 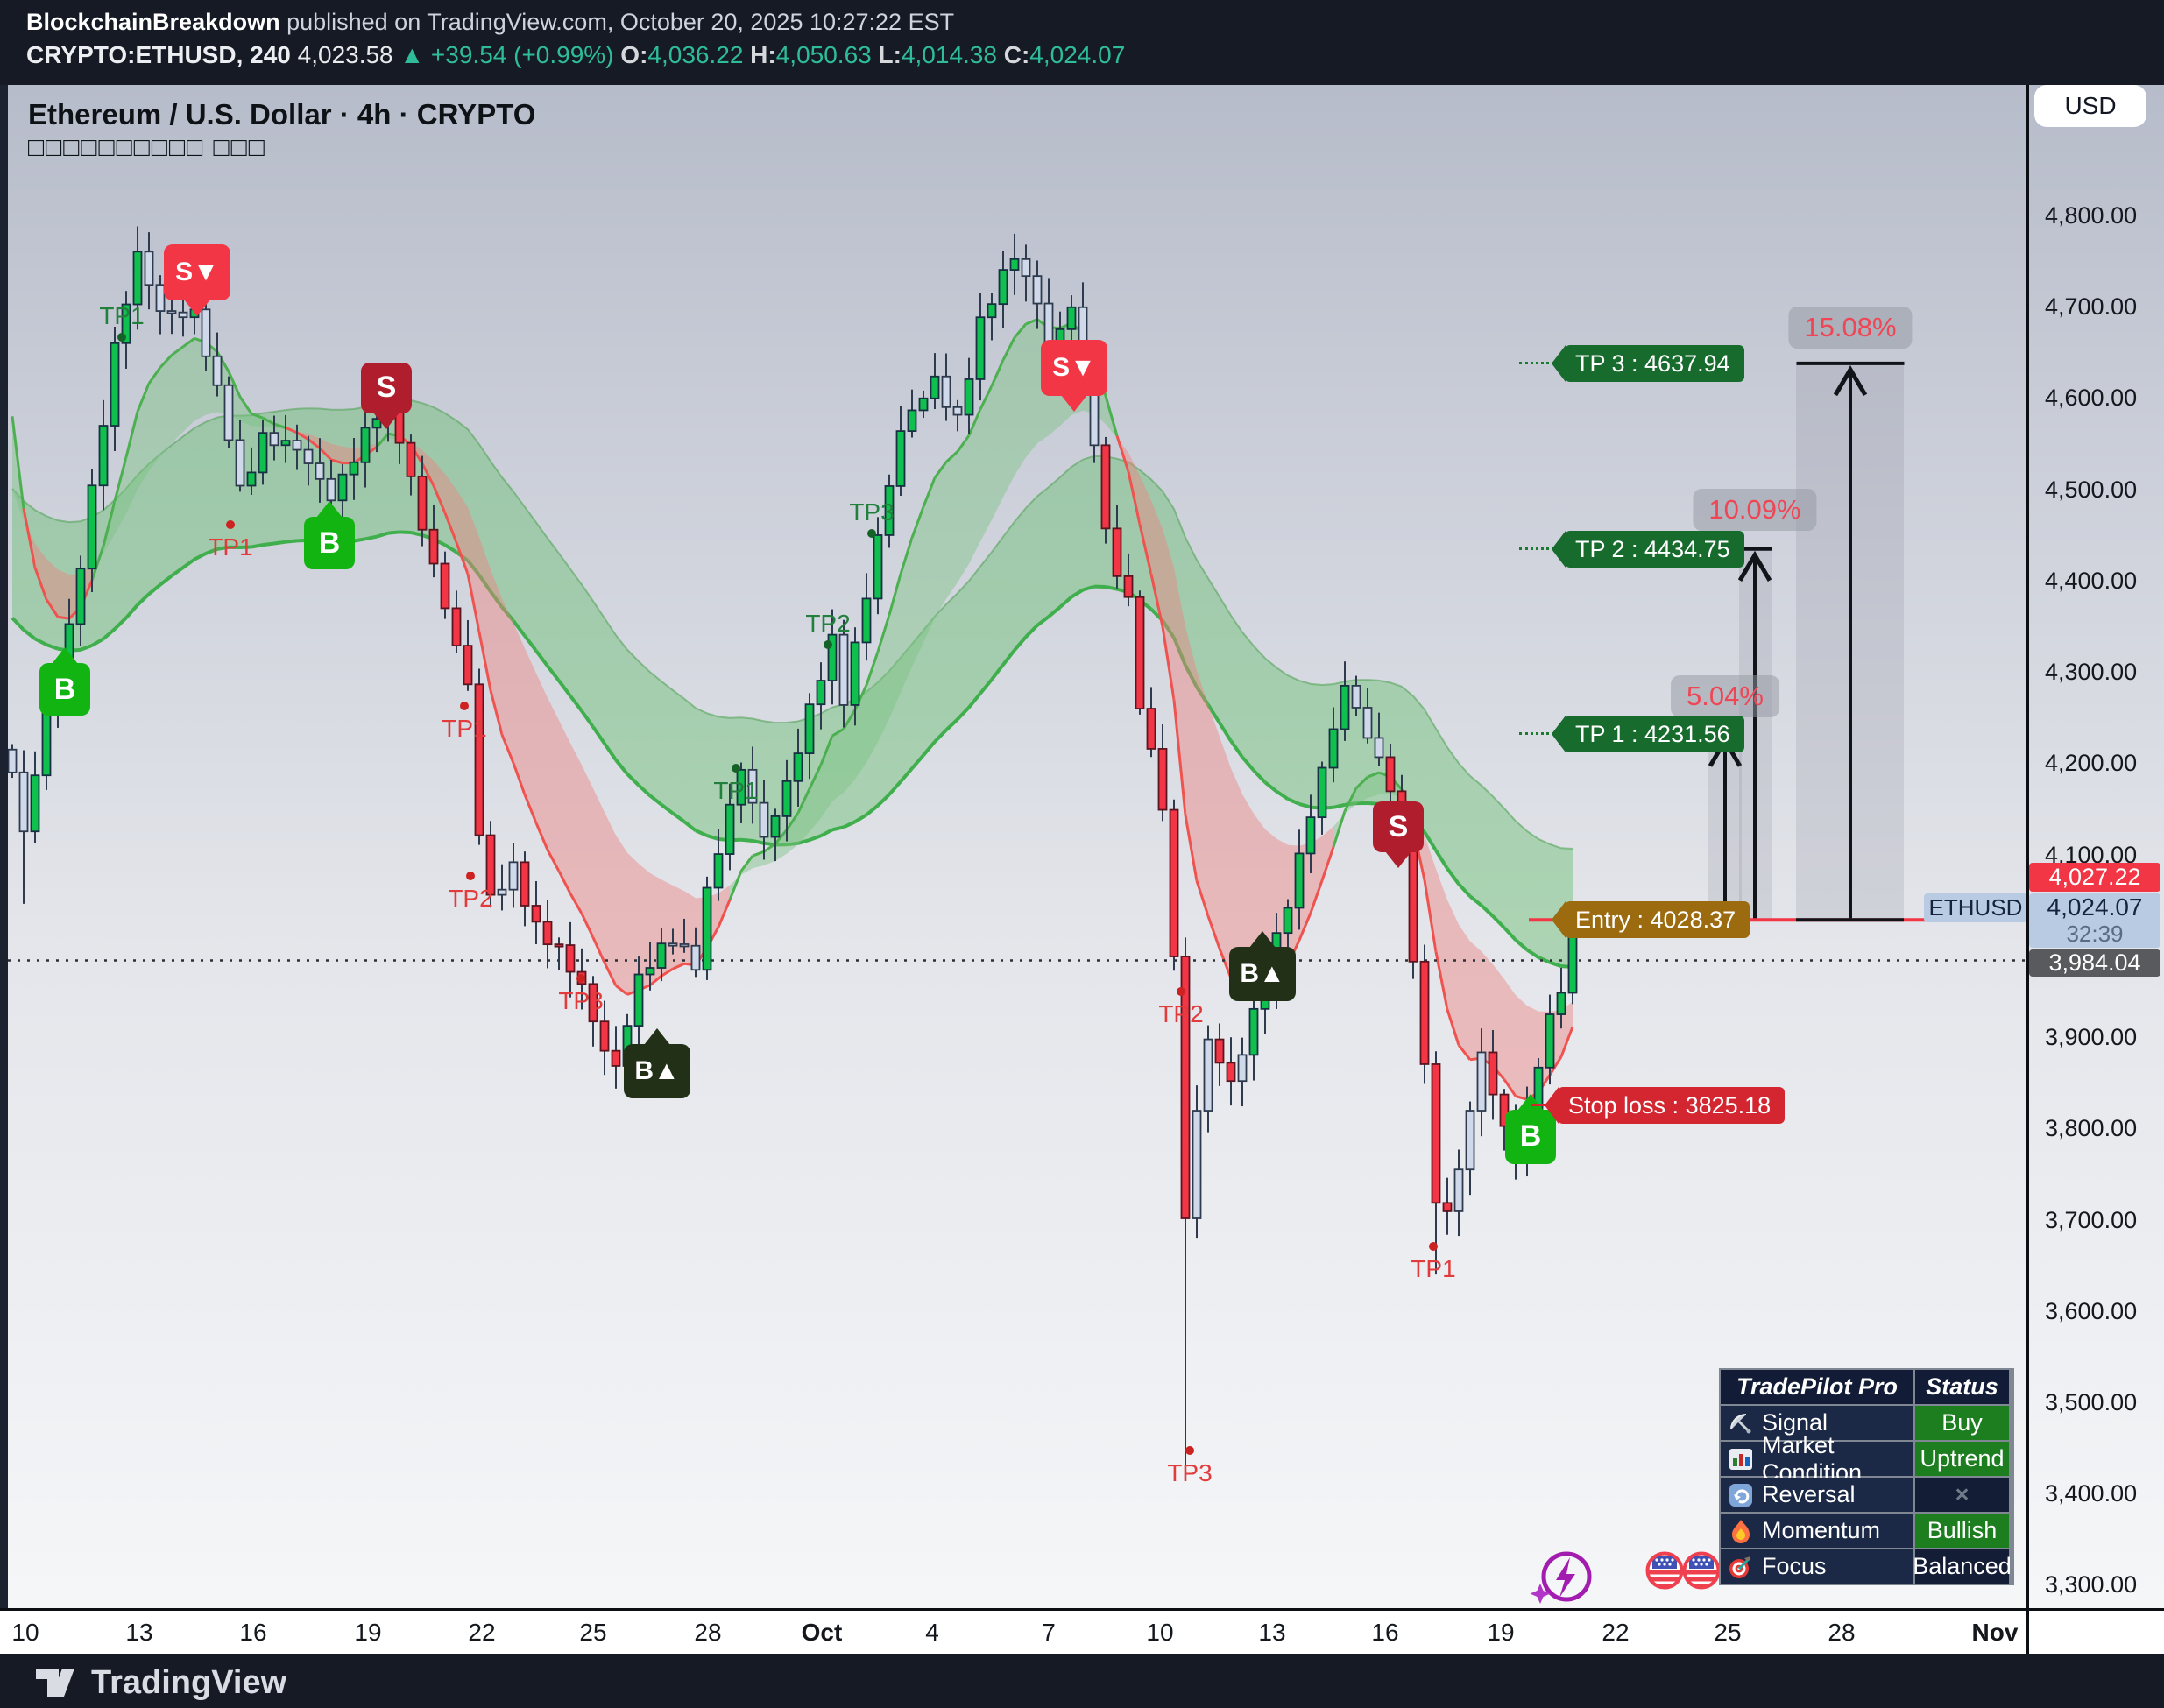 I want to click on tp2-price-tag: TP 2 : 4434.75, so click(x=1648, y=549).